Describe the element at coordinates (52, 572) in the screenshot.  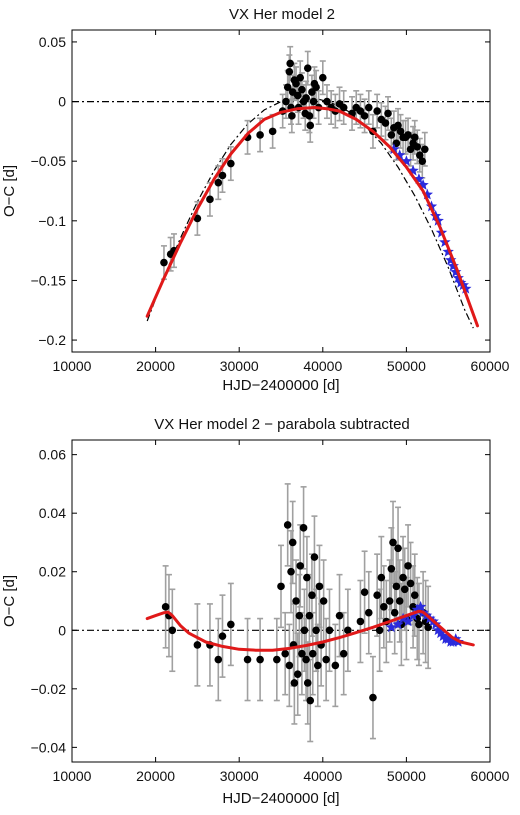
I see `y-tick-label: 0.02` at that location.